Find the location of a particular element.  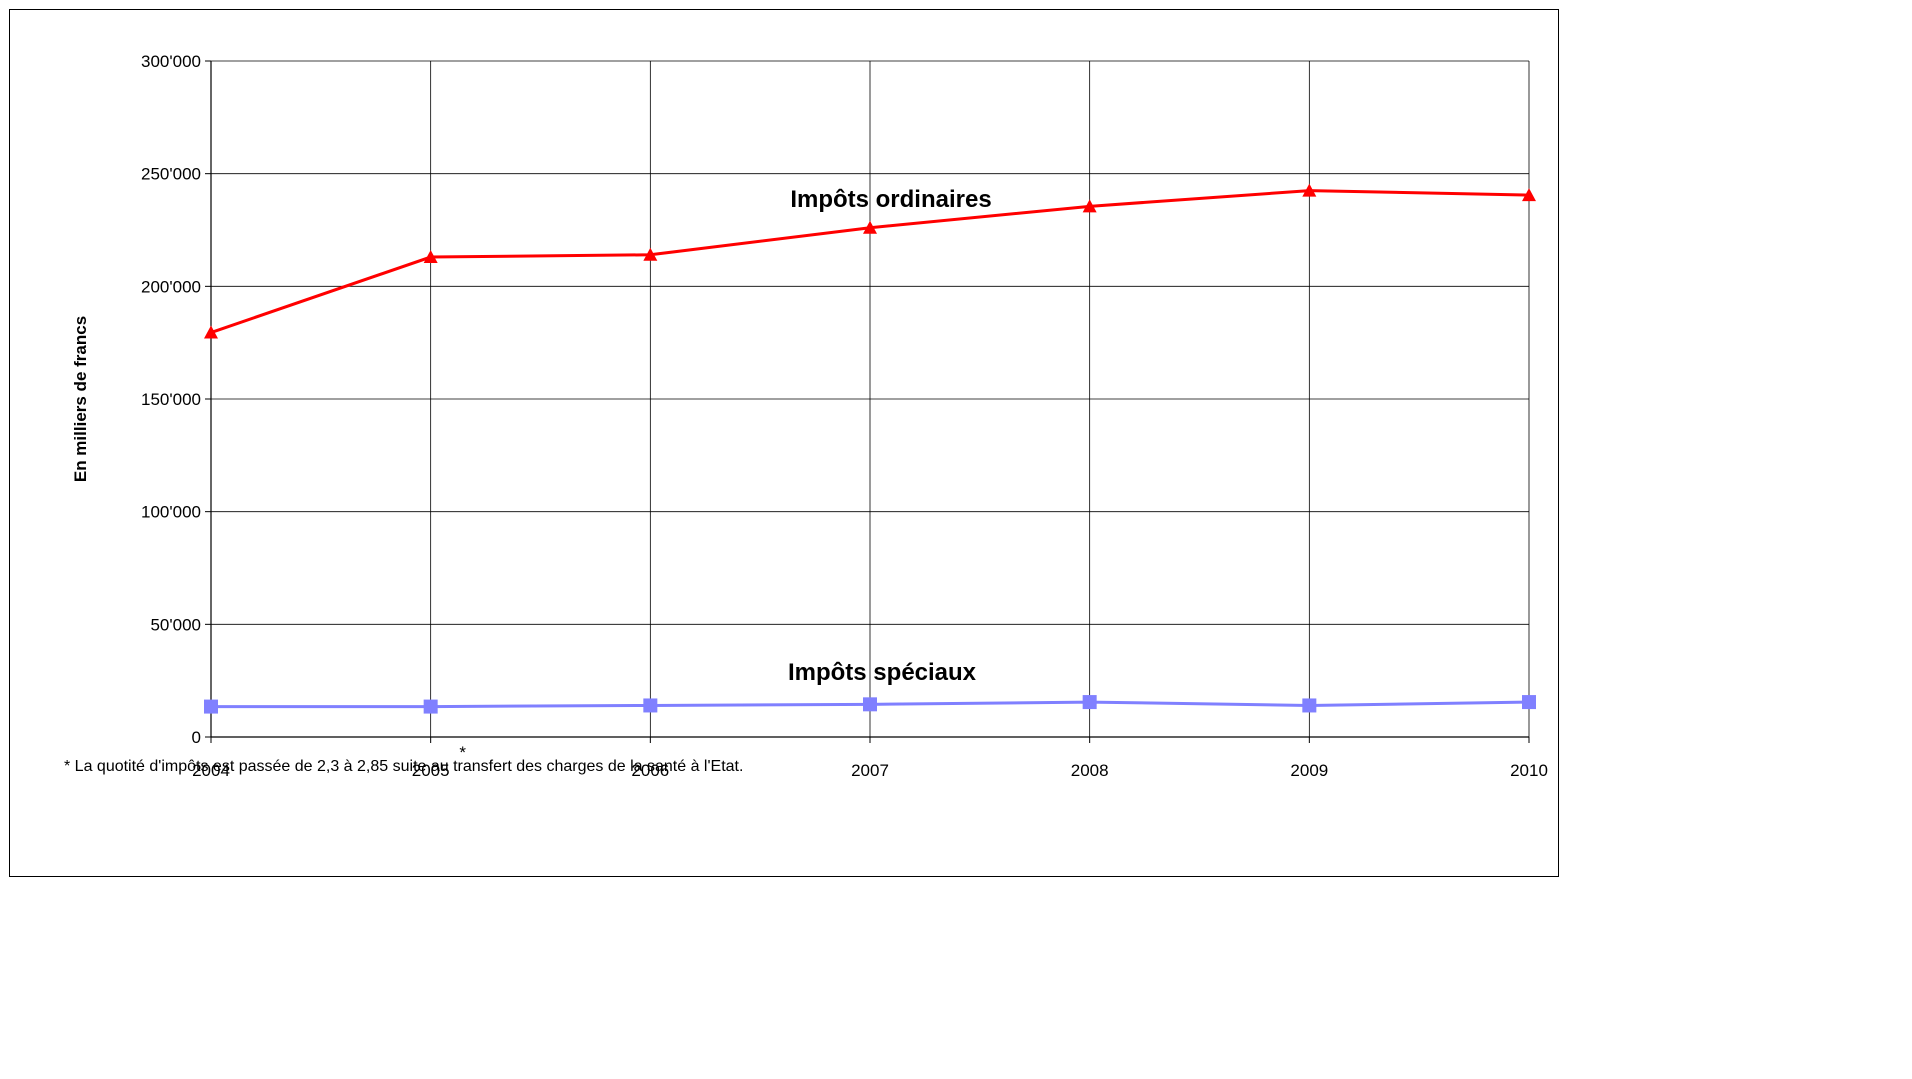

y-tick-label: 250'000 is located at coordinates (171, 174).